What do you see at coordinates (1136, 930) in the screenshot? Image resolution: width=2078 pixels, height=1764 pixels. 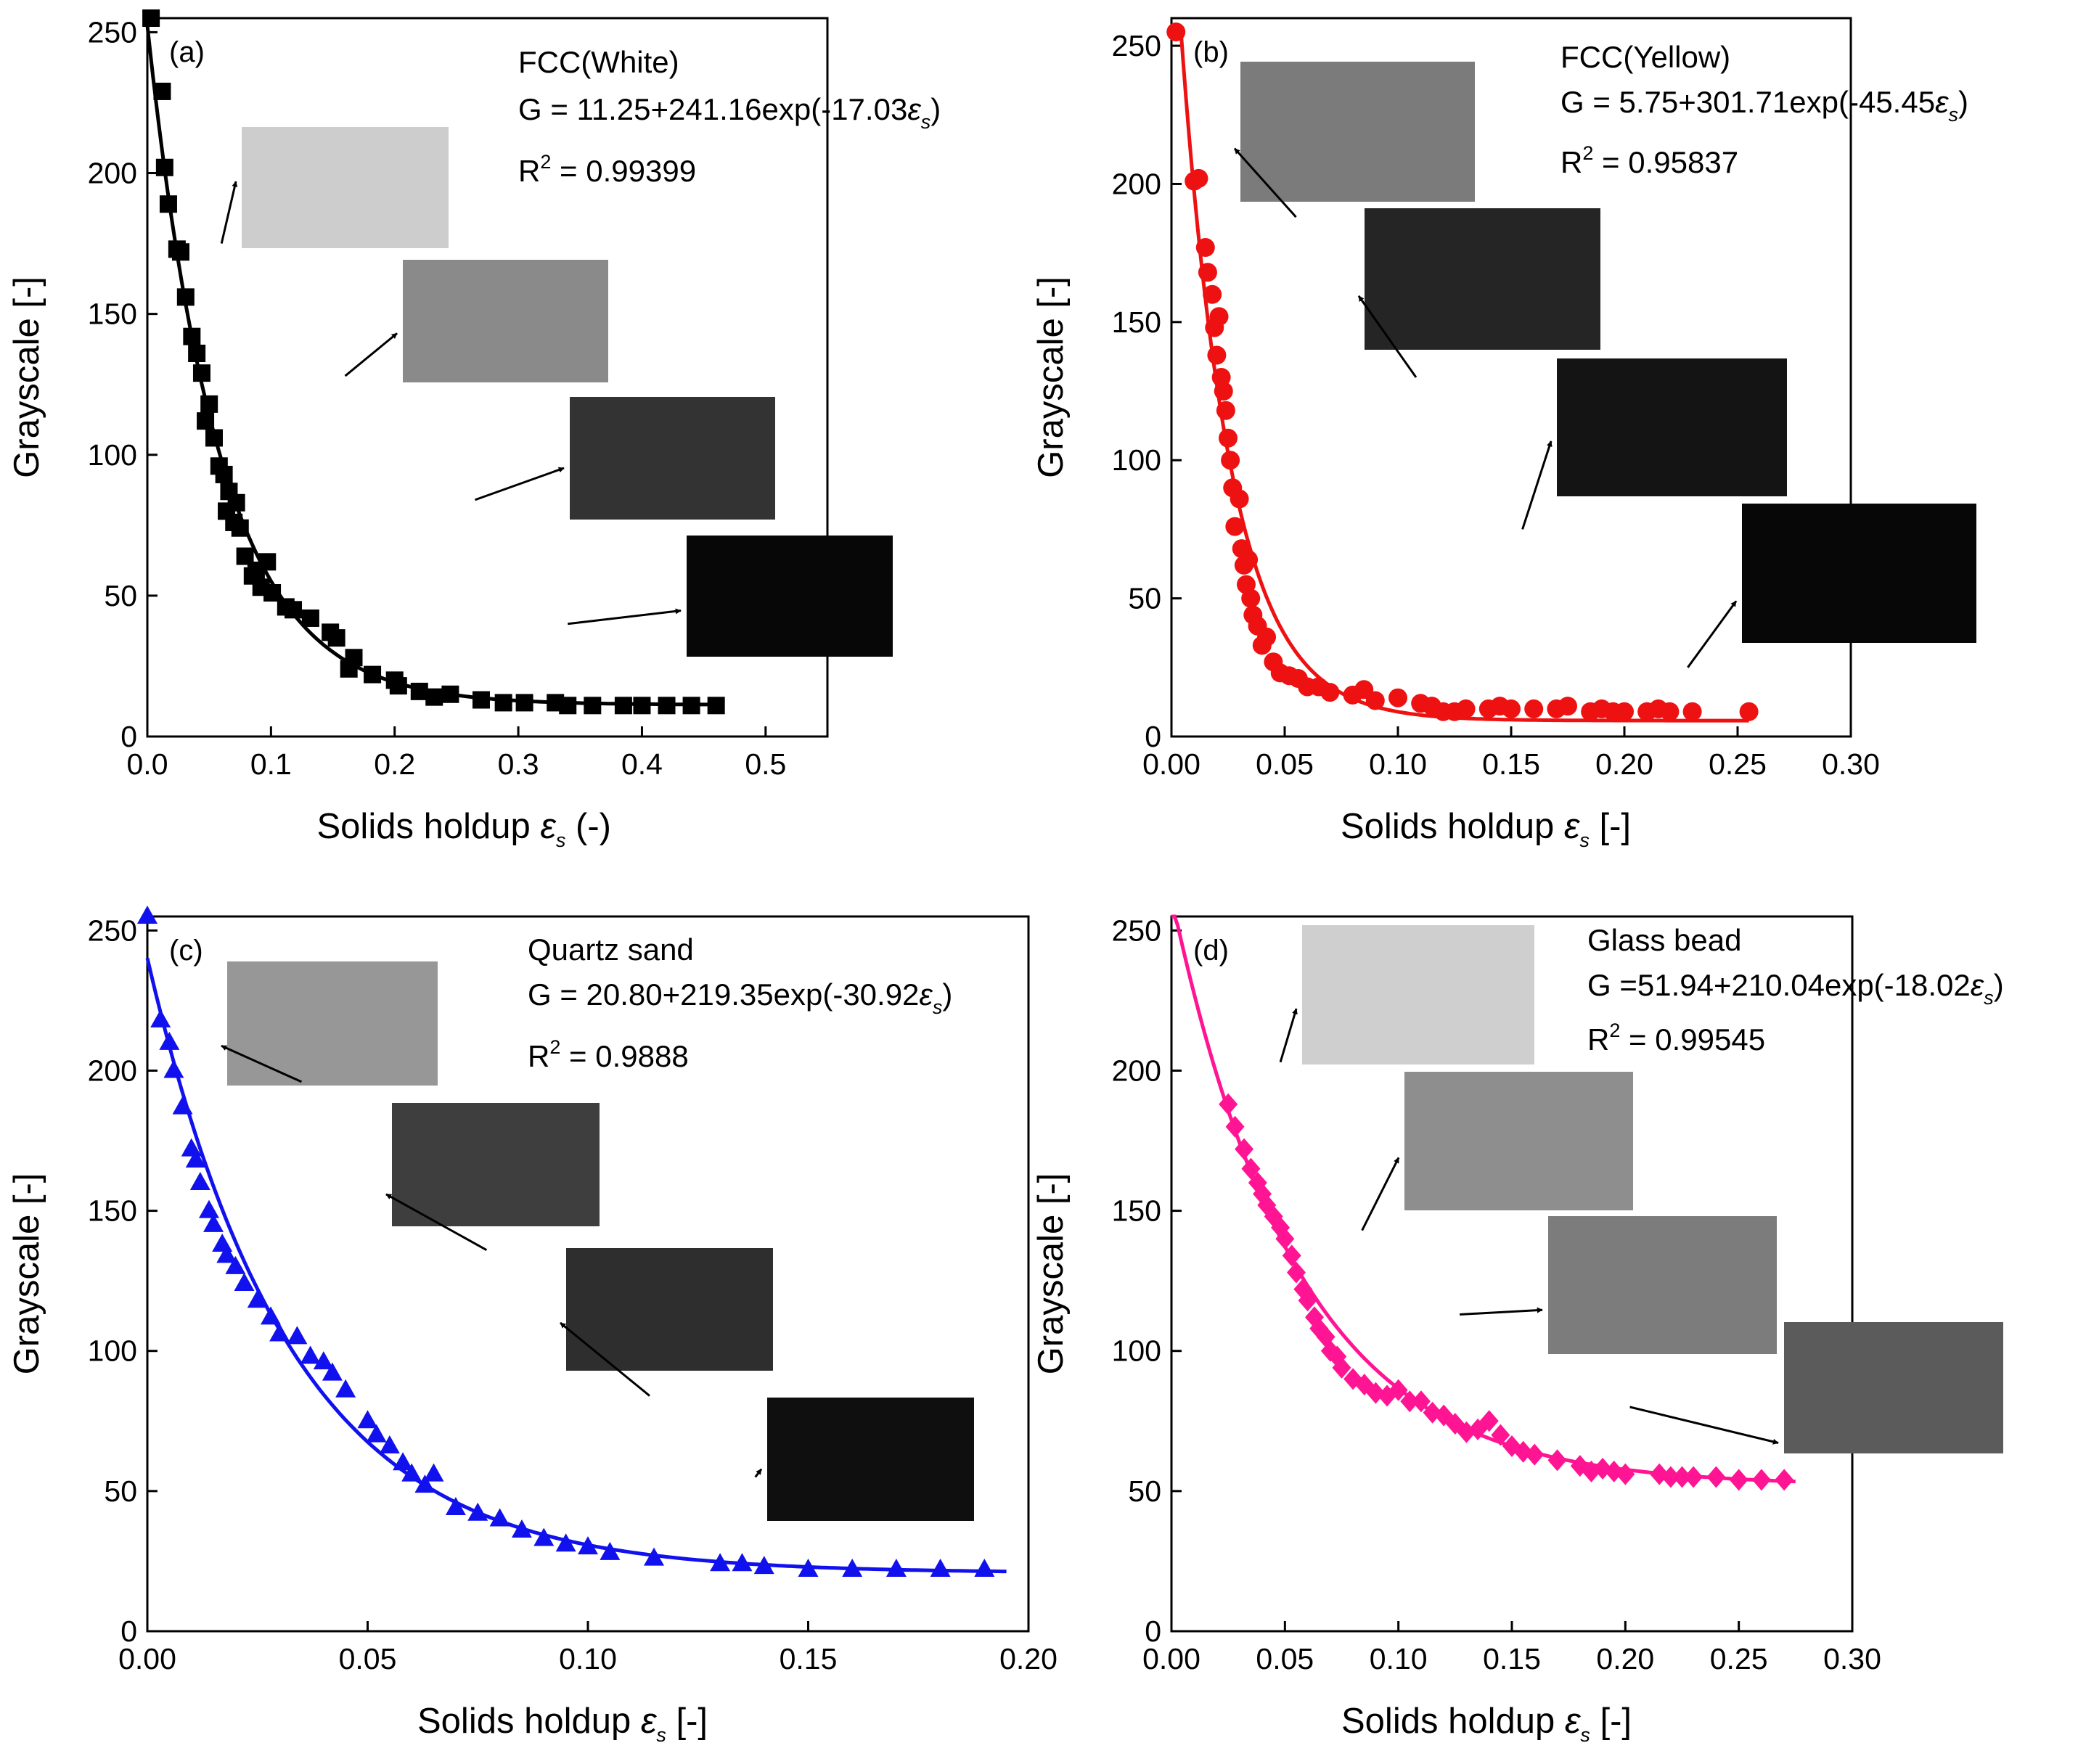 I see `y-tick-label: 250` at bounding box center [1136, 930].